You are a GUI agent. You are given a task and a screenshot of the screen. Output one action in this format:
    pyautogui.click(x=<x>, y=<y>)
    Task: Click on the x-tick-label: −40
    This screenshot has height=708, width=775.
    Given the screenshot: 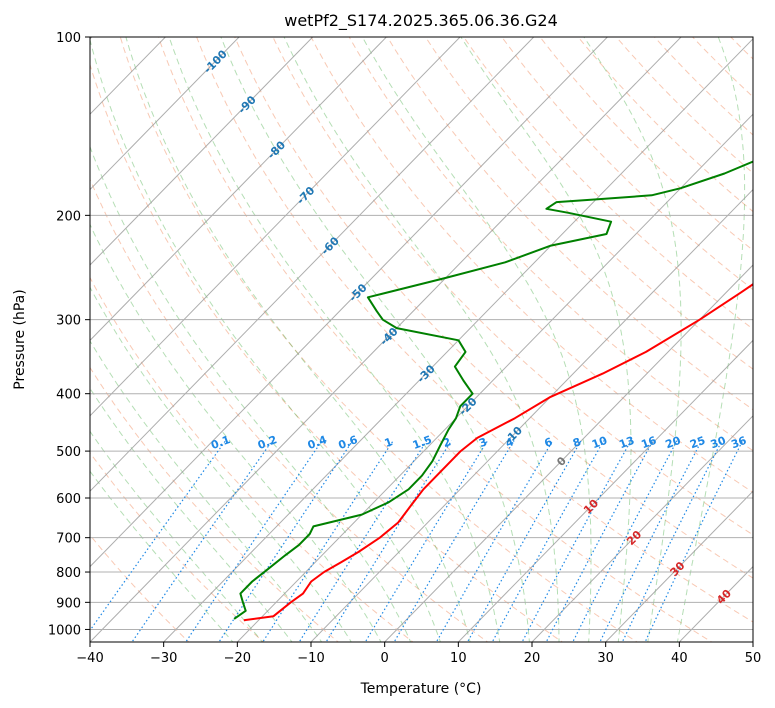 What is the action you would take?
    pyautogui.click(x=89, y=658)
    